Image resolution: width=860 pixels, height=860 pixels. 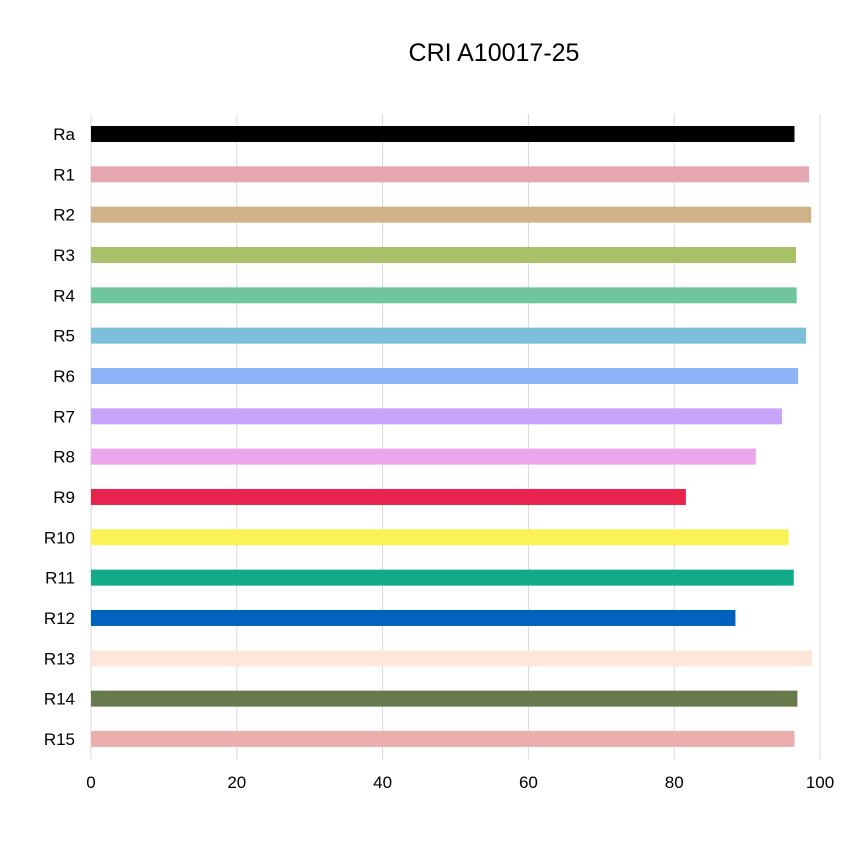 I want to click on x-axis-ticks: 0 20 40 60 80 100, so click(x=460, y=782).